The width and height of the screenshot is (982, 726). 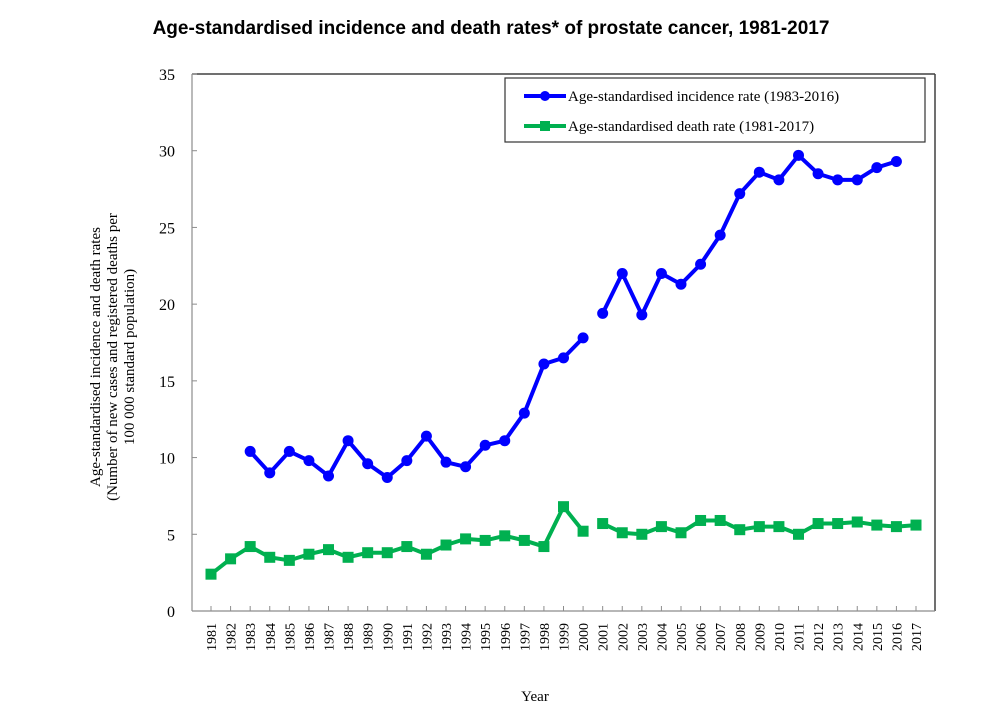 What do you see at coordinates (662, 637) in the screenshot?
I see `x-tick-label: 2004` at bounding box center [662, 637].